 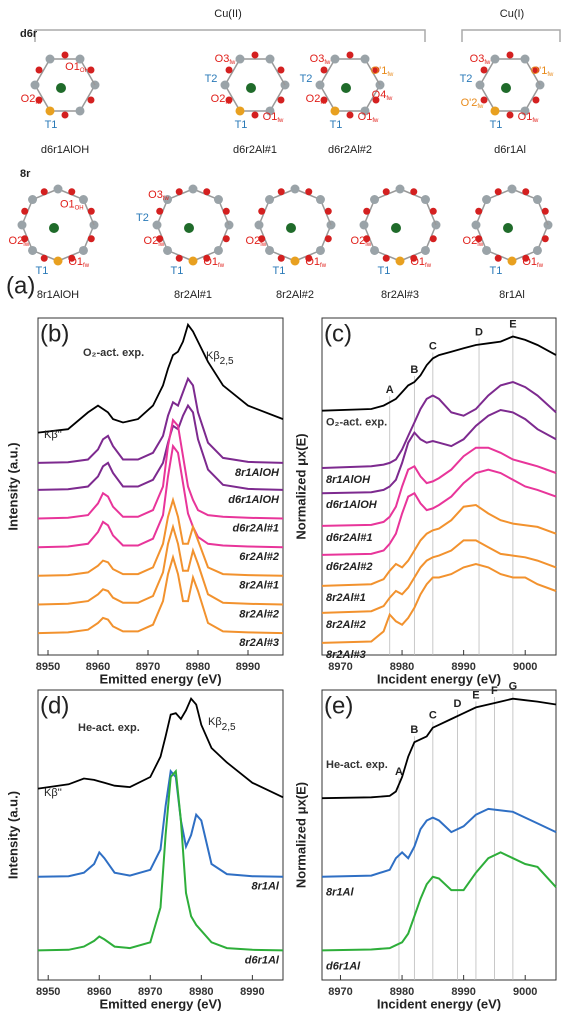 I want to click on structure-name: 8r1AlOH, so click(x=58, y=295).